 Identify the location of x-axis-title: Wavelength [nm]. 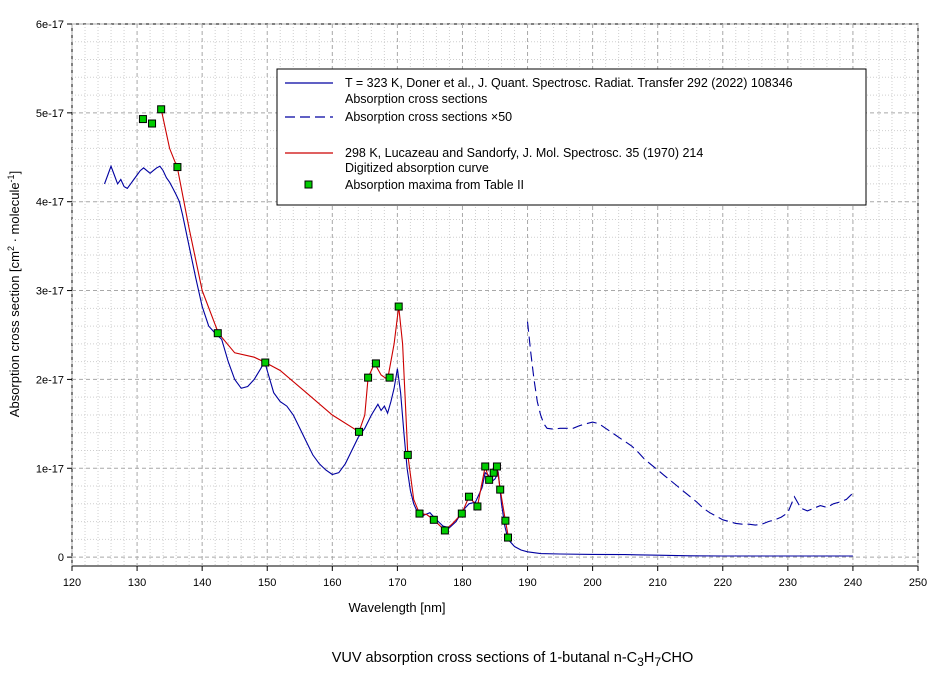
(396, 607).